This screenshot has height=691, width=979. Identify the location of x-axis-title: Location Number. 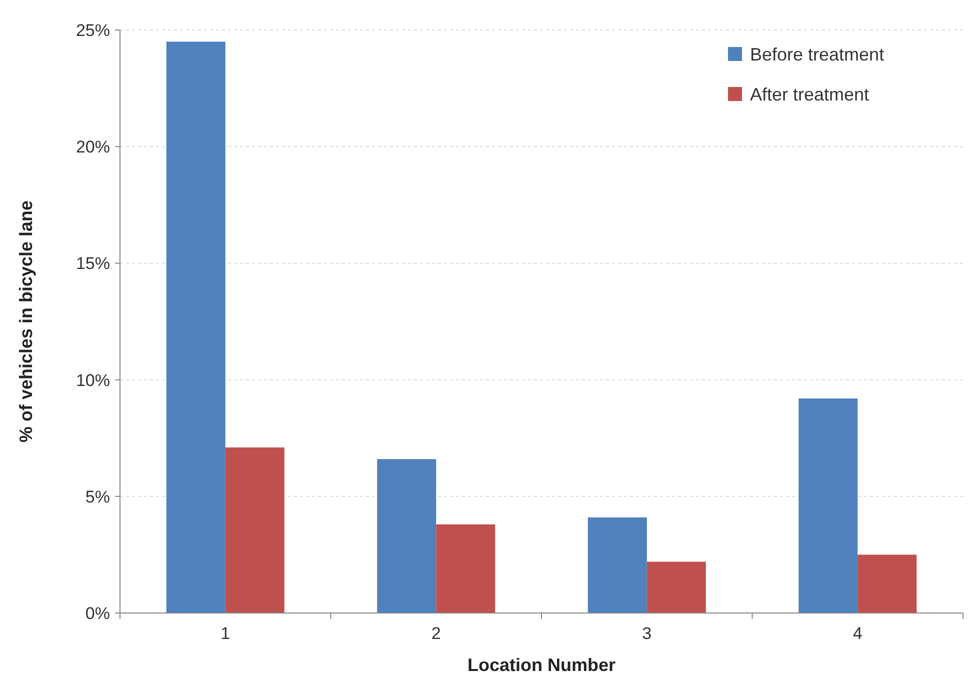
(541, 665).